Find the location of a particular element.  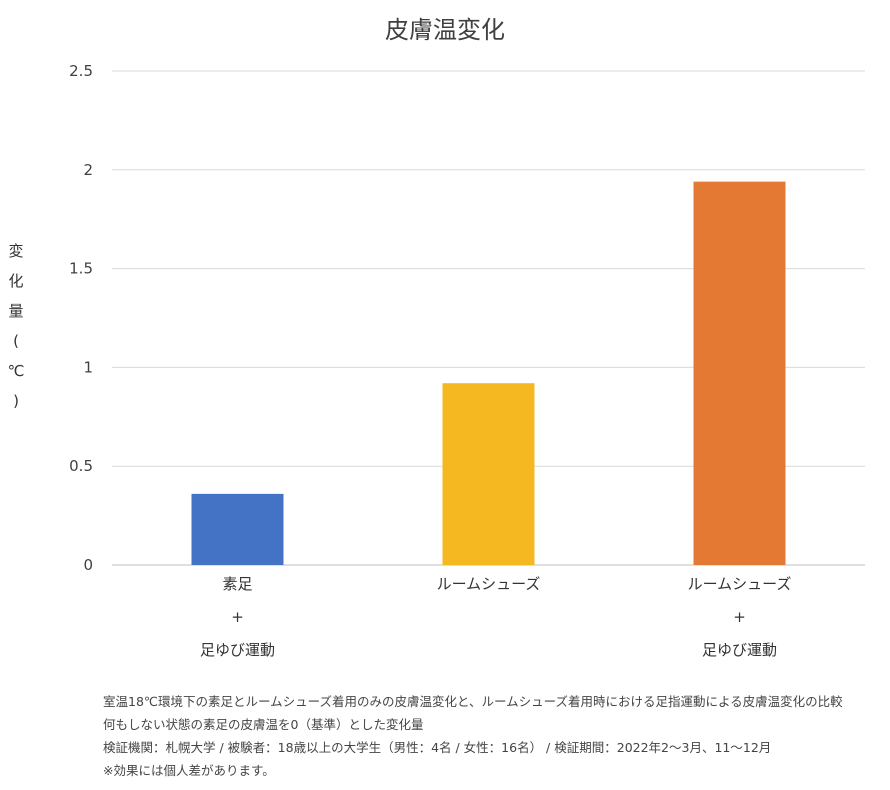

y-tick-label: 0.5 is located at coordinates (81, 466).